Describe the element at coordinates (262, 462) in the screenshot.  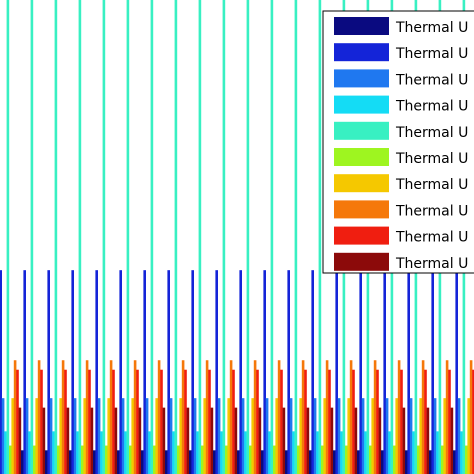
I see `bar-g12-s1` at that location.